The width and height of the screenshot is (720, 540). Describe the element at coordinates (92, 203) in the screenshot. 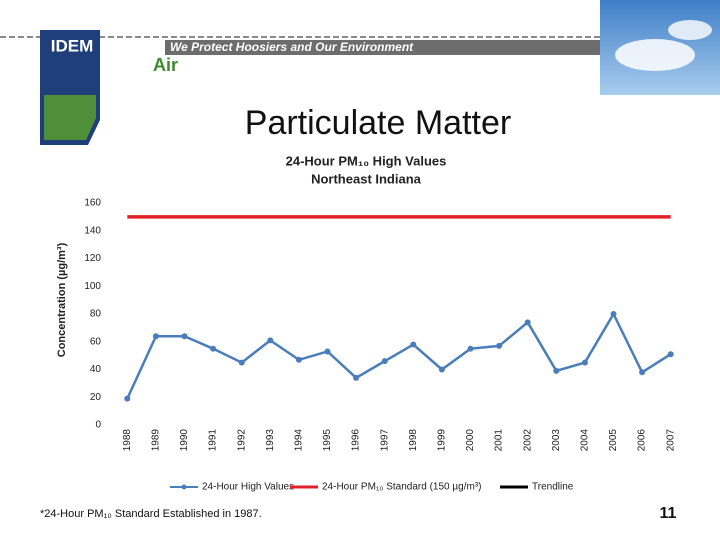

I see `y-tick-label: 160` at that location.